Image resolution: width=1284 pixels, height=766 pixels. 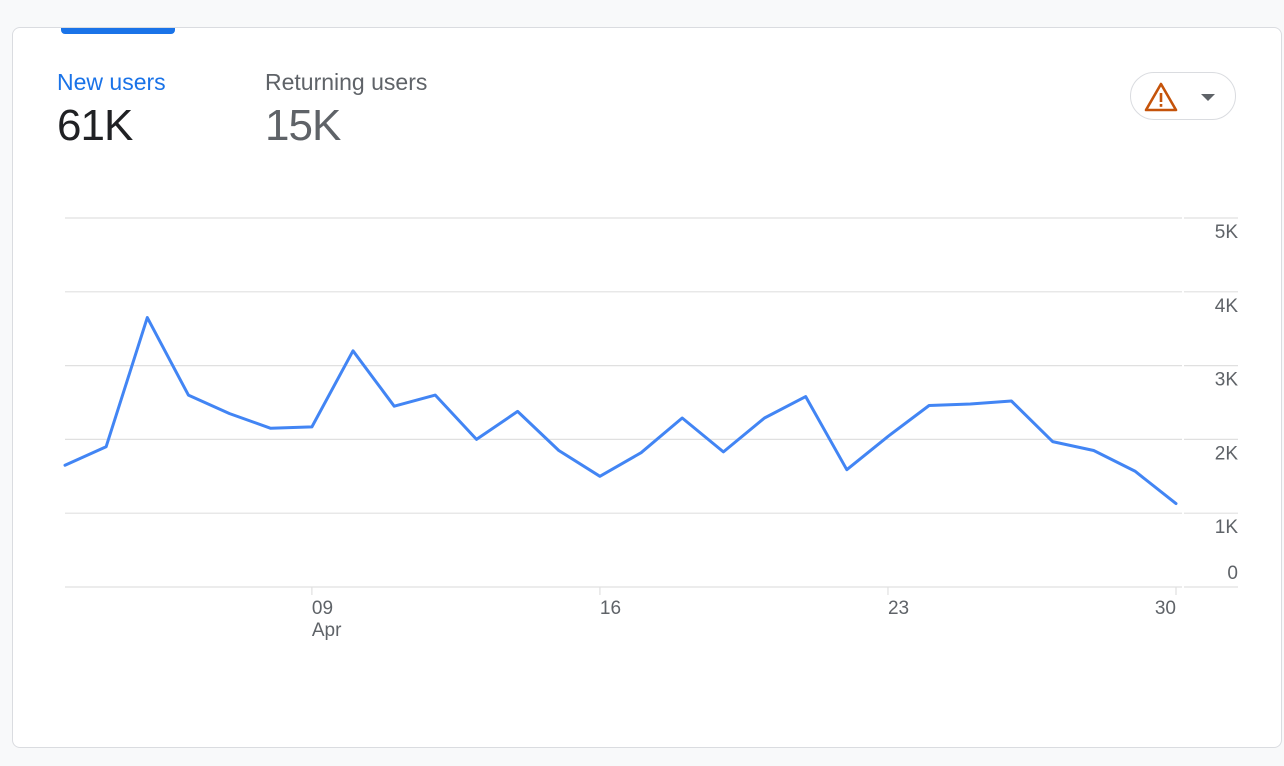 I want to click on warning-triangle-icon, so click(x=1161, y=97).